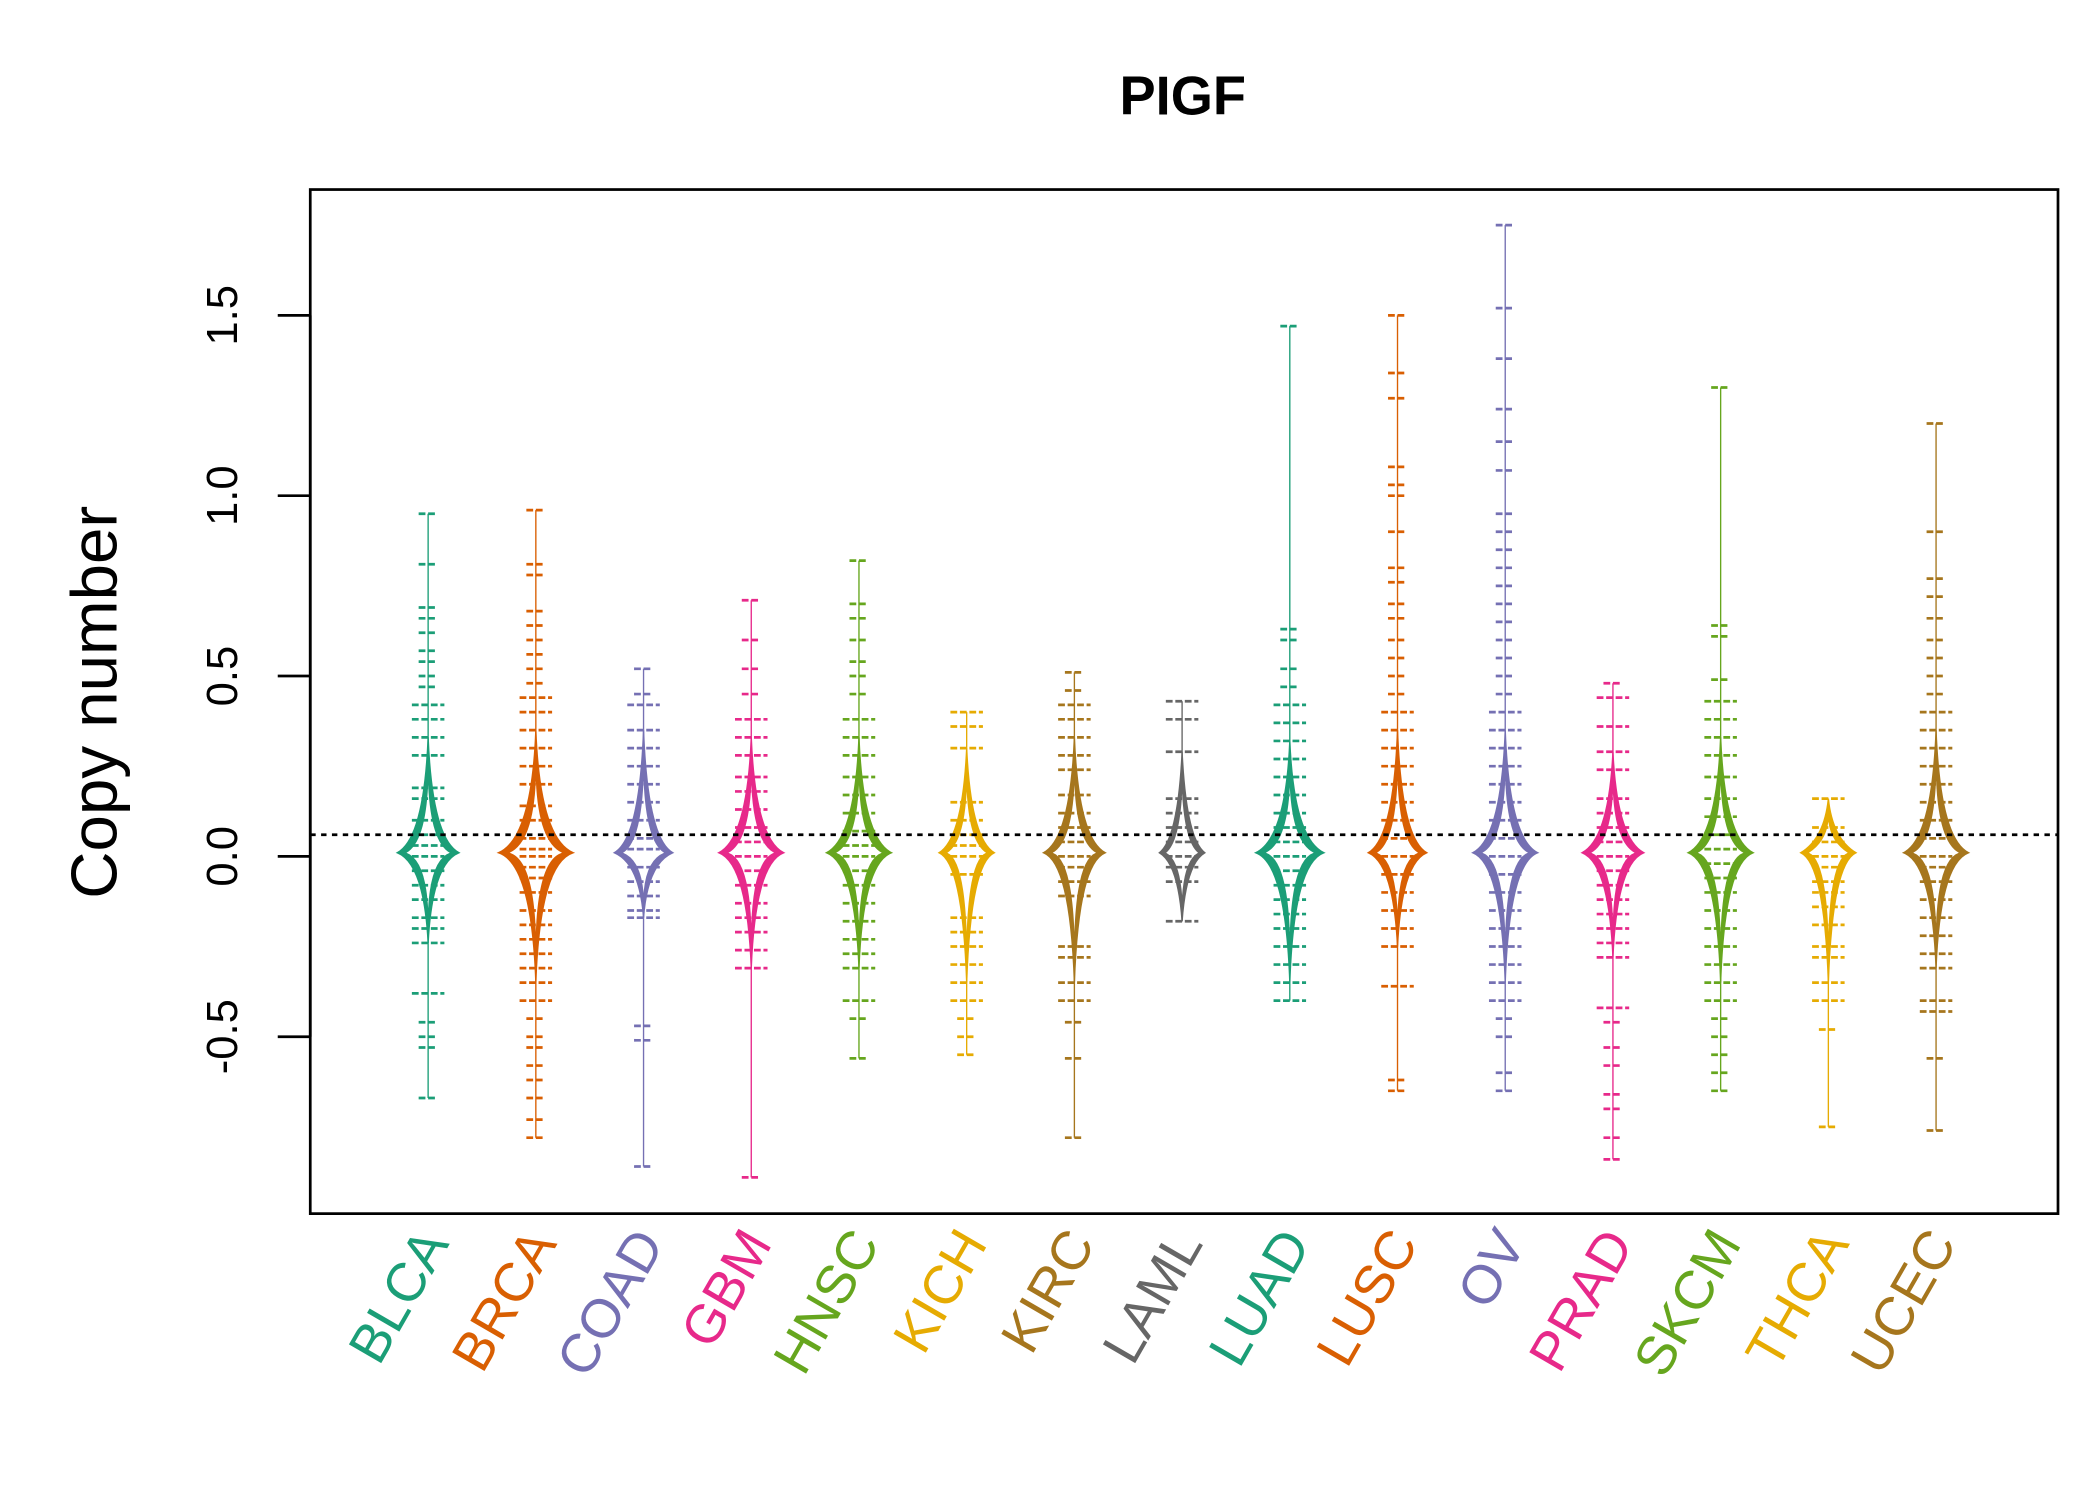 The image size is (2100, 1500). I want to click on y-tick-label: -0.5, so click(223, 1036).